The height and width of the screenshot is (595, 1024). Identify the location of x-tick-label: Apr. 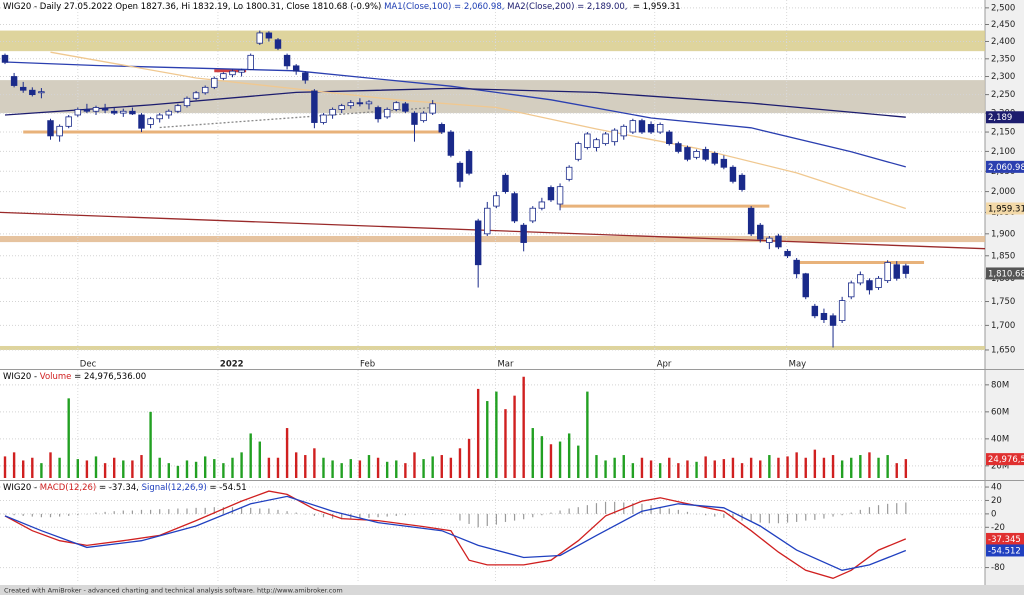
(664, 365).